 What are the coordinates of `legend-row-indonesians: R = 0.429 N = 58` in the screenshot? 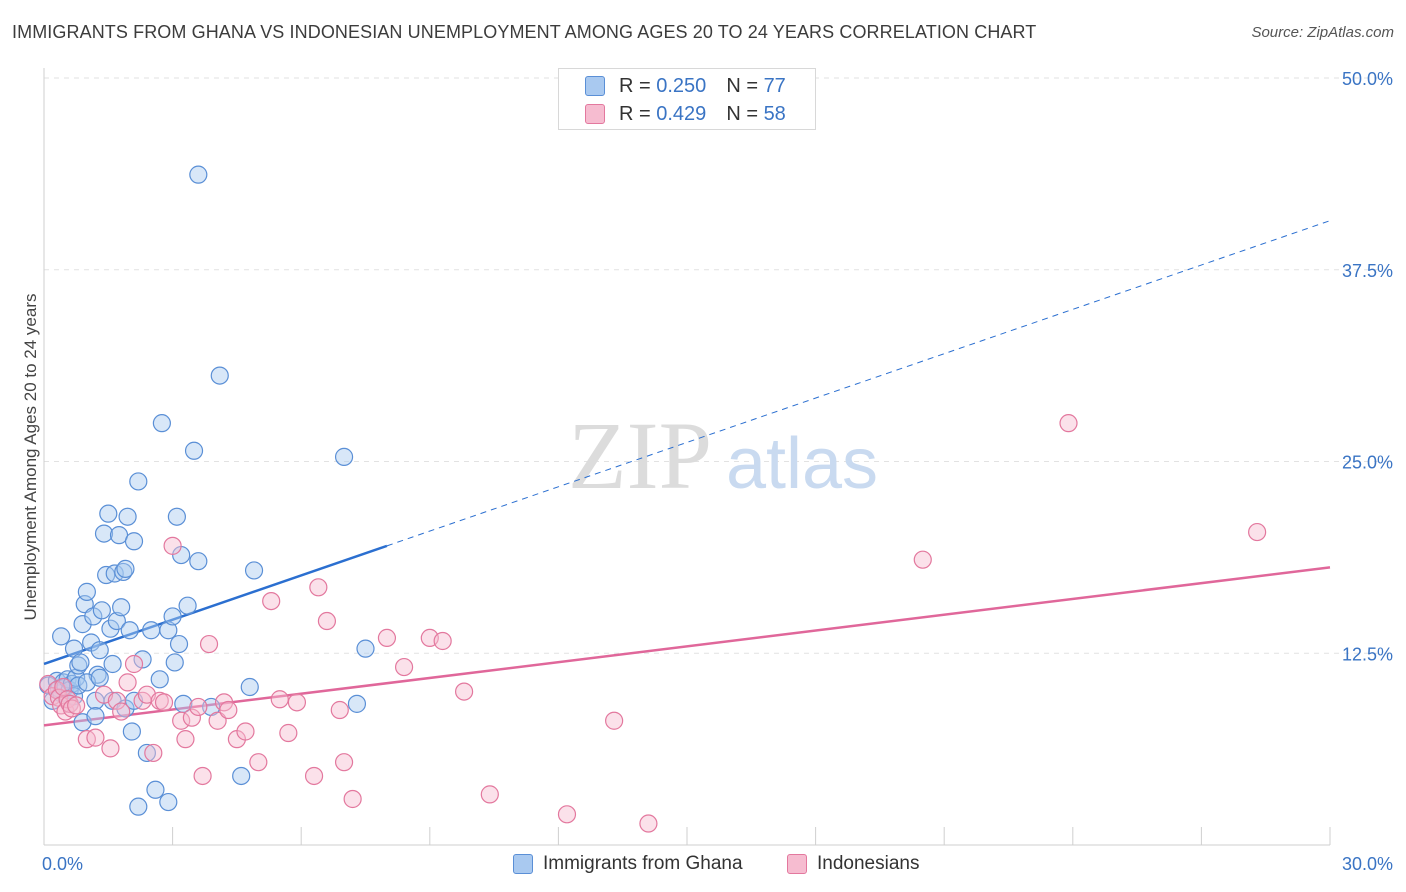 It's located at (685, 114).